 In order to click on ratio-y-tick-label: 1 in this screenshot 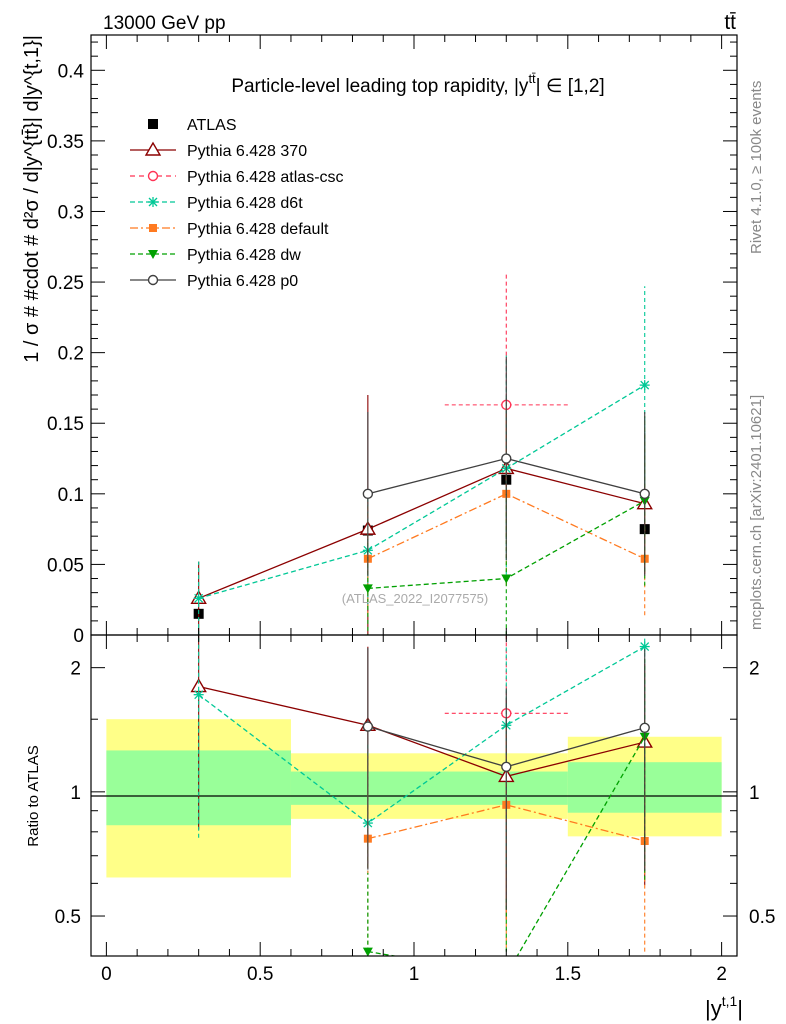, I will do `click(75, 793)`.